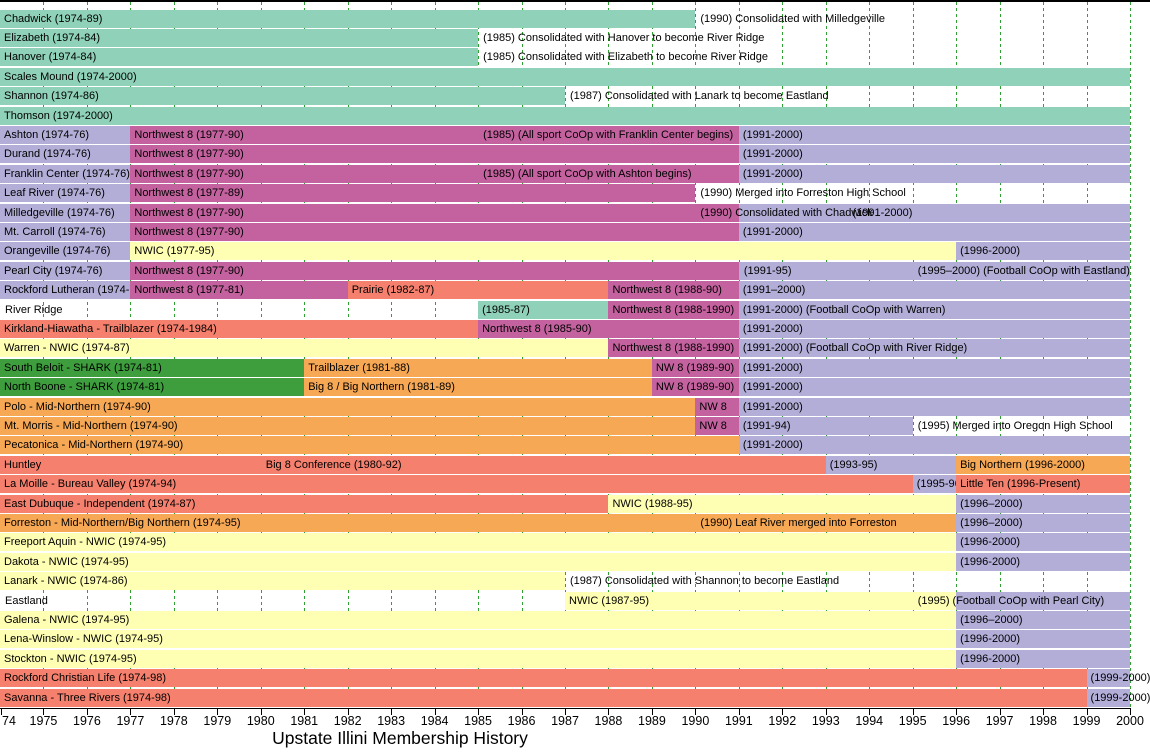 The width and height of the screenshot is (1150, 755). What do you see at coordinates (1130, 355) in the screenshot?
I see `year-gridline` at bounding box center [1130, 355].